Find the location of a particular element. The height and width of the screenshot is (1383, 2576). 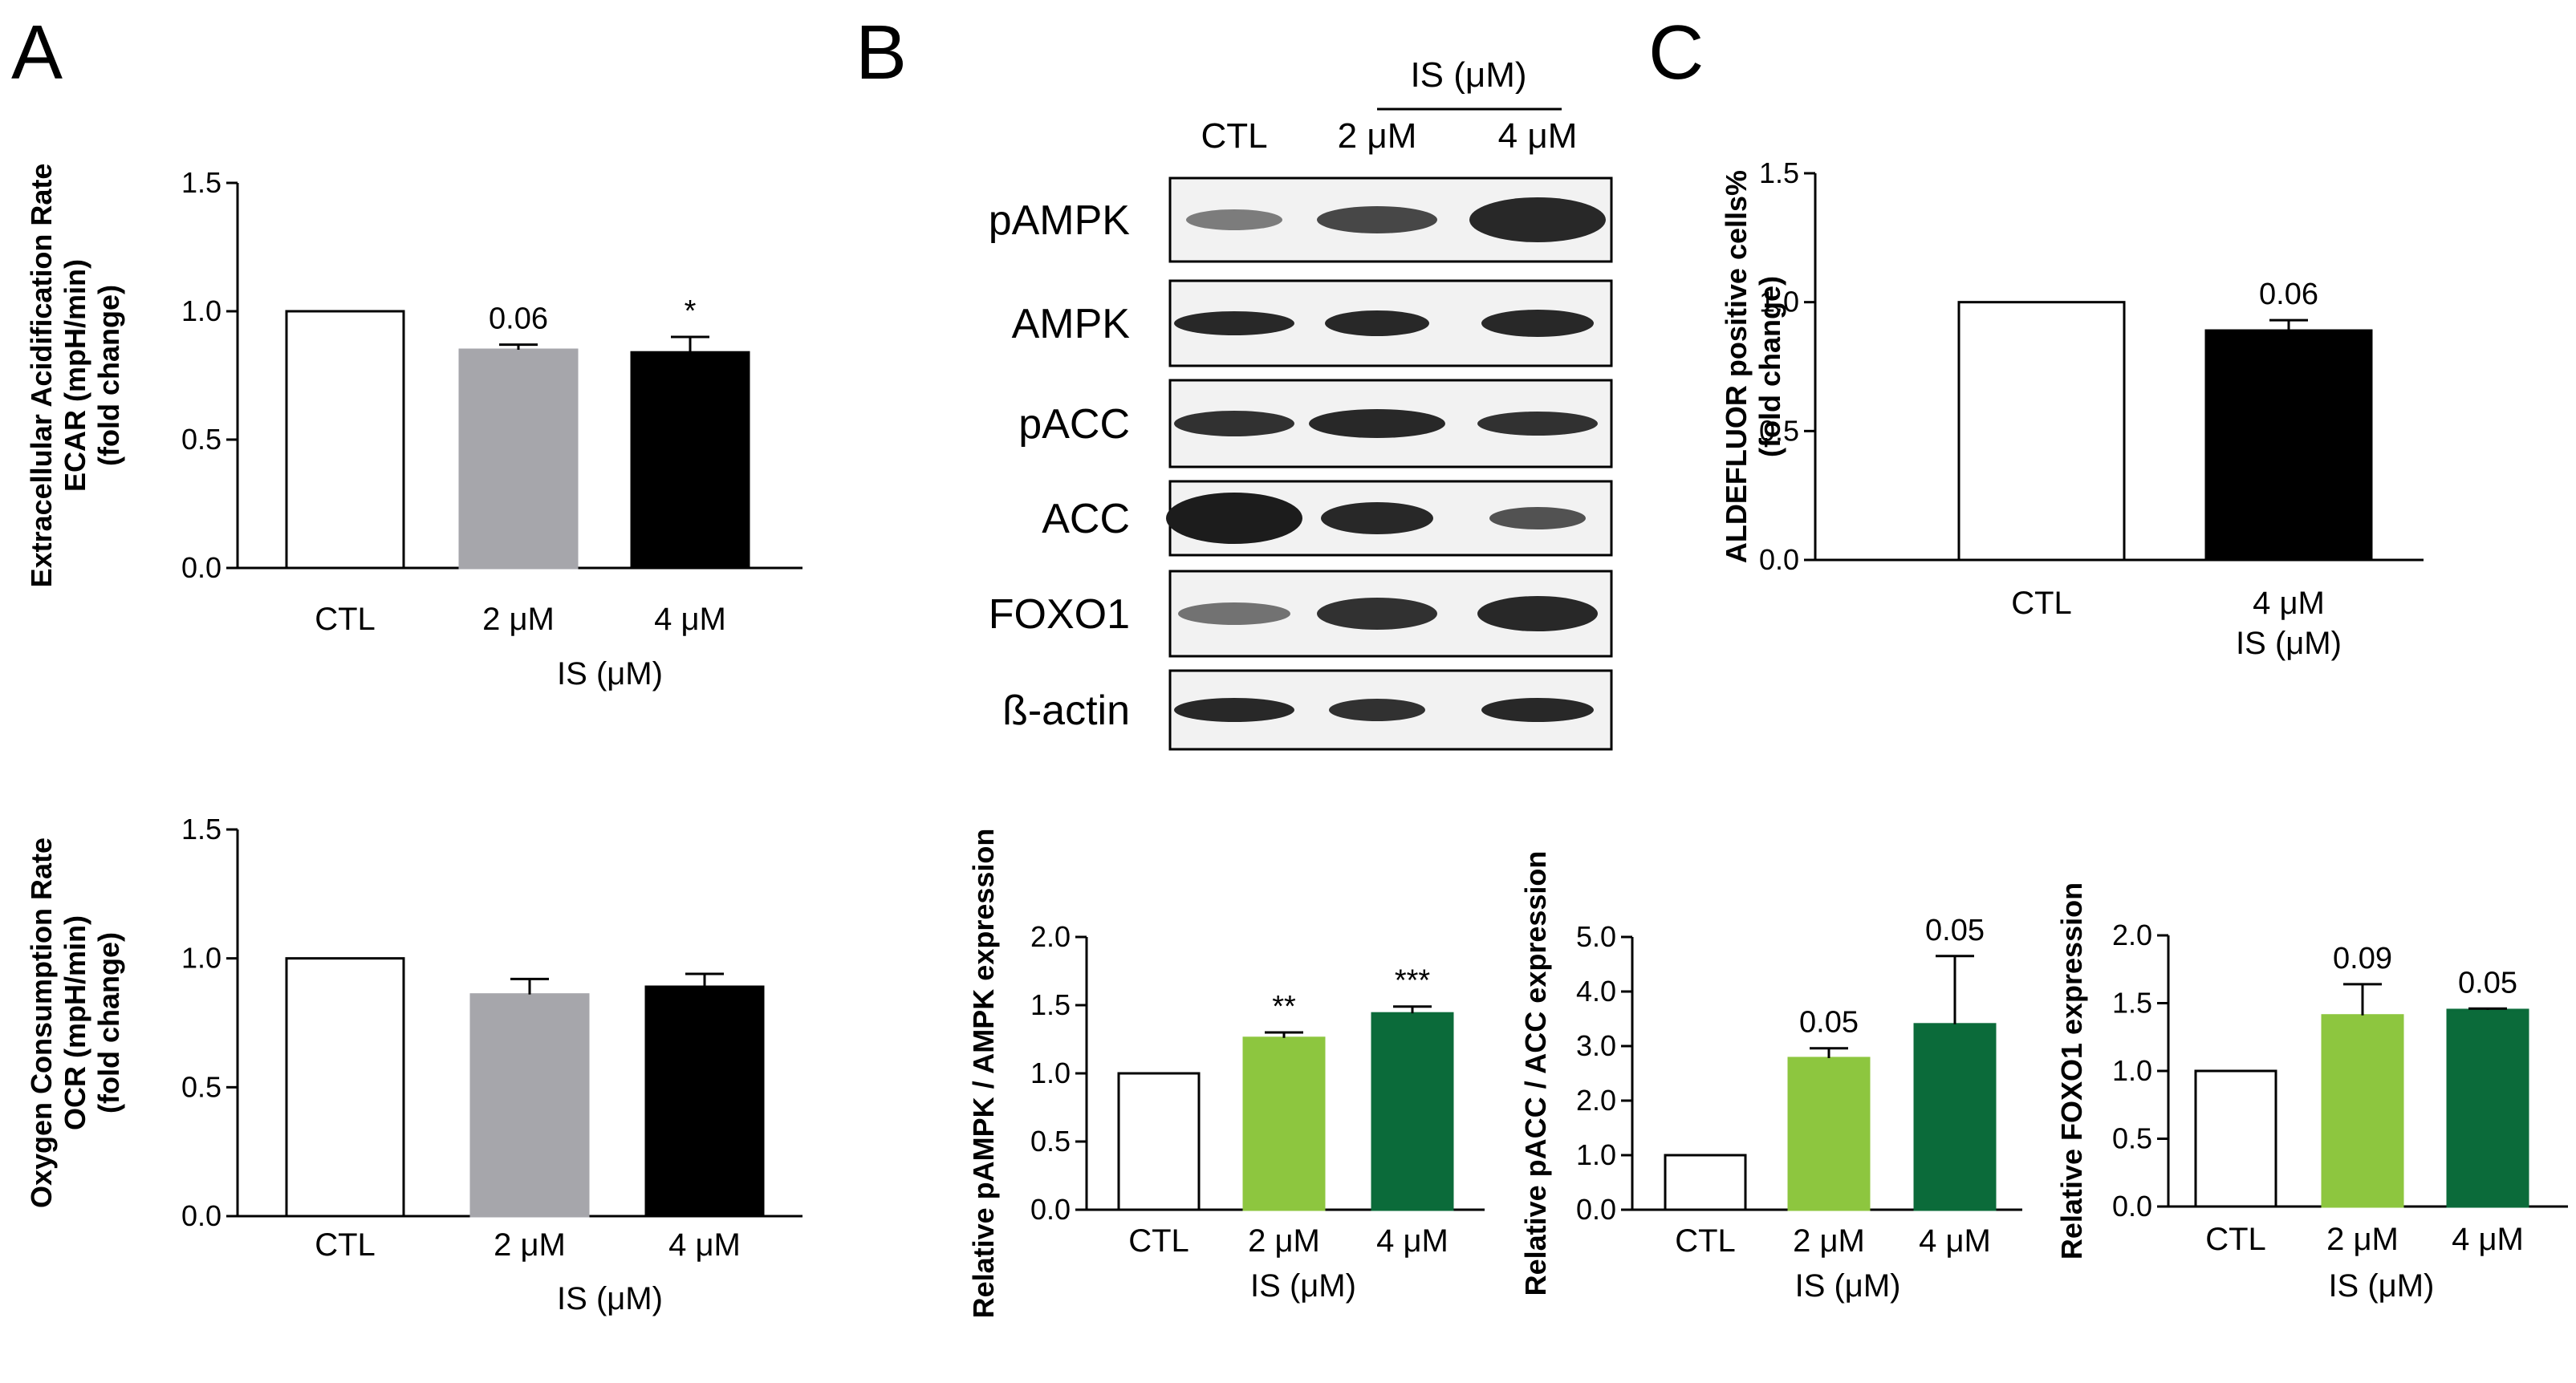

blot-row-label: pACC is located at coordinates (1074, 424).